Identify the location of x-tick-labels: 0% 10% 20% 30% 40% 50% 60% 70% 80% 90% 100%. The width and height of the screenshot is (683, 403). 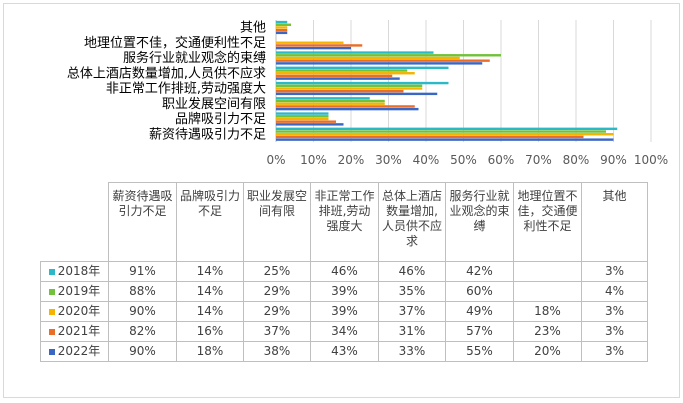
(467, 160).